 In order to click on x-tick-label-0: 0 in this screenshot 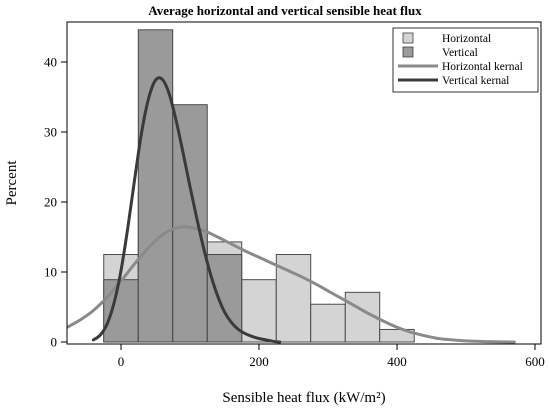, I will do `click(121, 361)`.